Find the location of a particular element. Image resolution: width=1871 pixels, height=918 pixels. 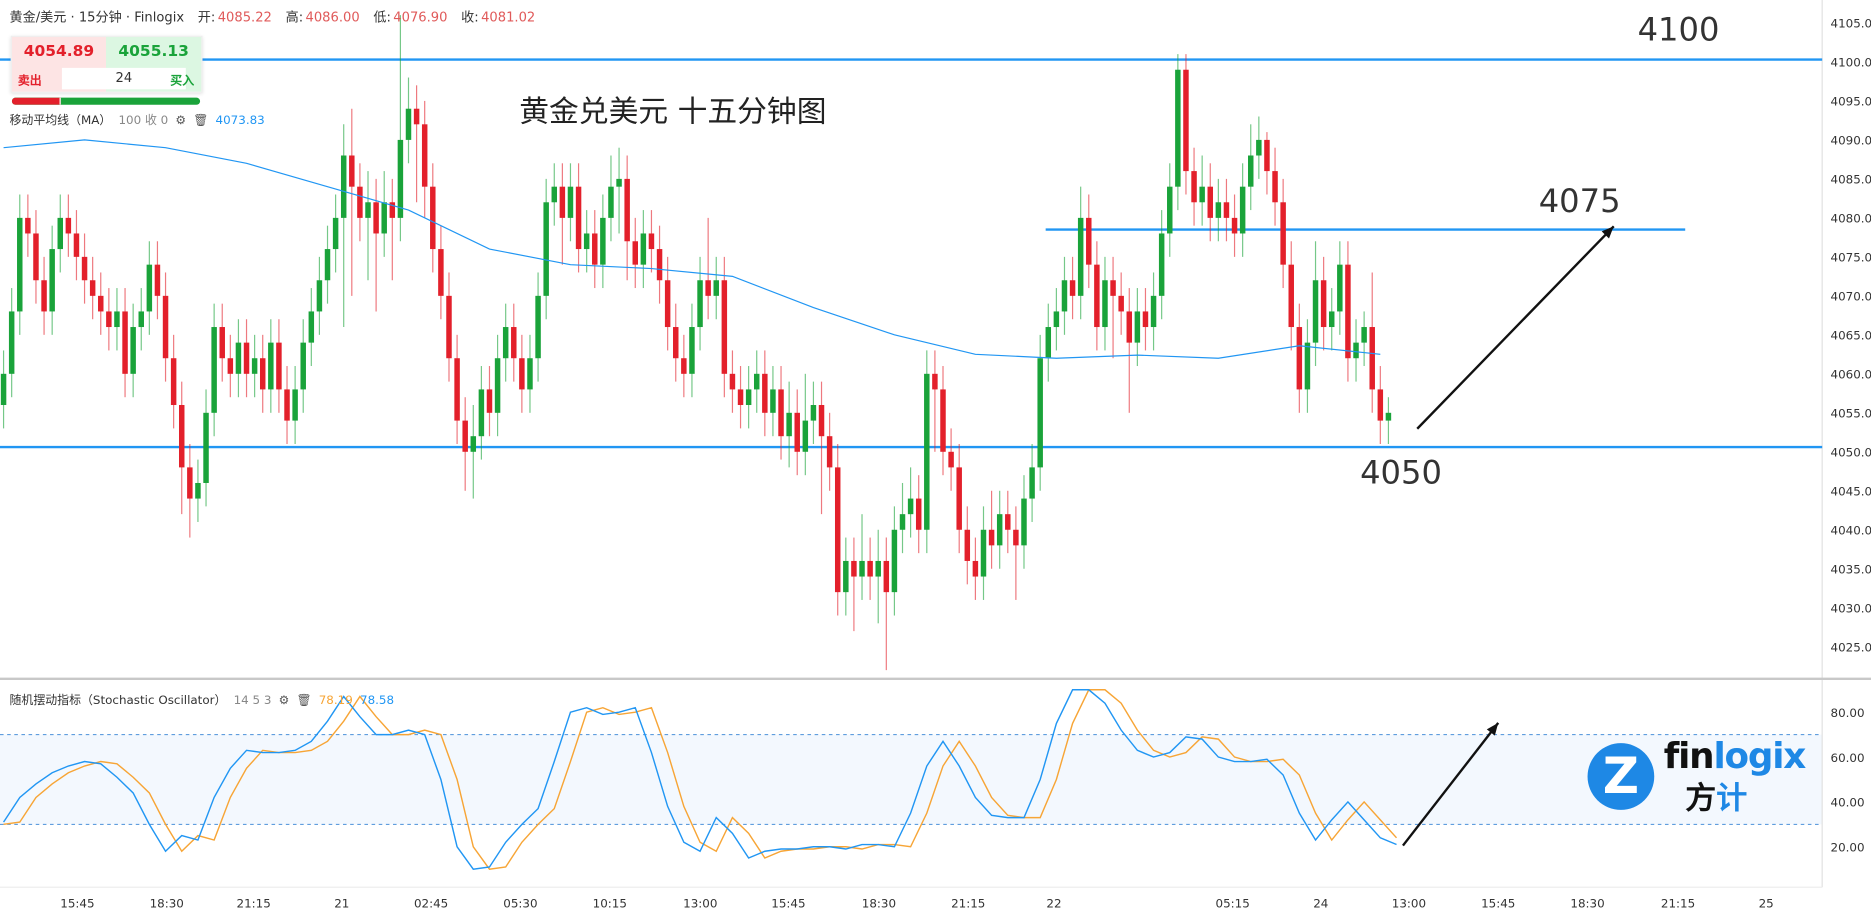

price-tick-label: 4080.00 is located at coordinates (1851, 219).